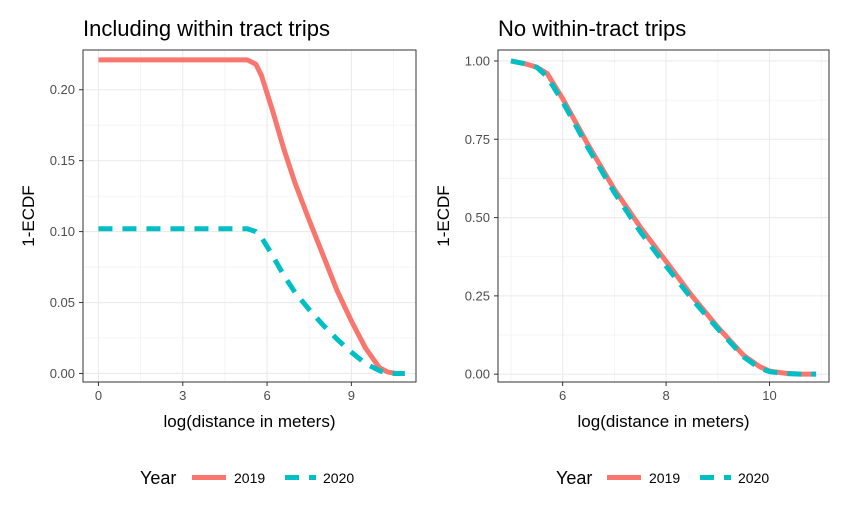  What do you see at coordinates (477, 139) in the screenshot?
I see `y-tick-label: 0.75` at bounding box center [477, 139].